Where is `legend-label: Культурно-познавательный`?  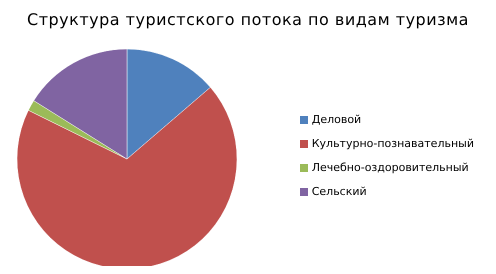 legend-label: Культурно-познавательный is located at coordinates (393, 143).